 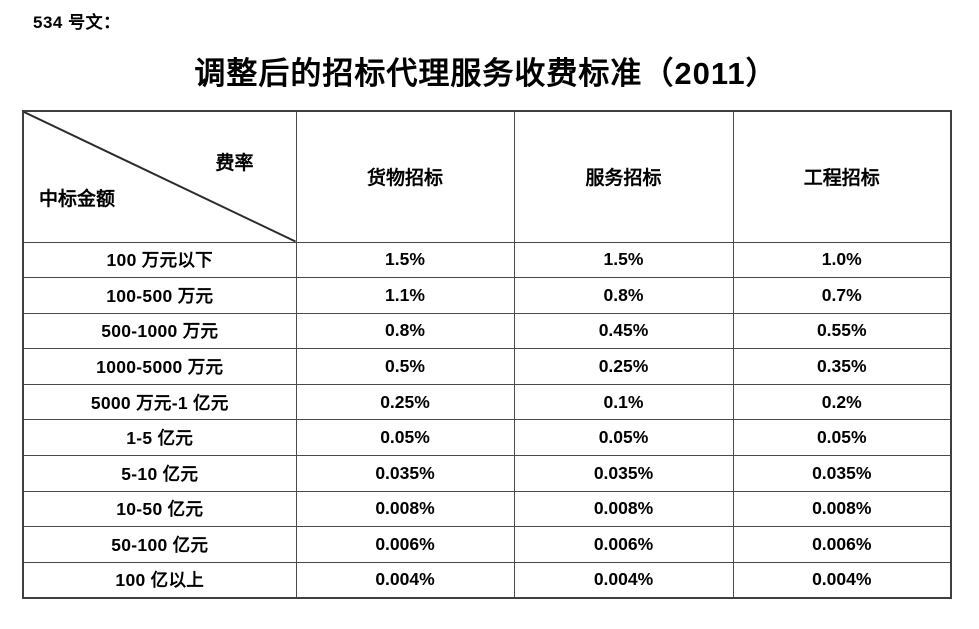 I want to click on doc-number: 534 号文：, so click(x=77, y=22).